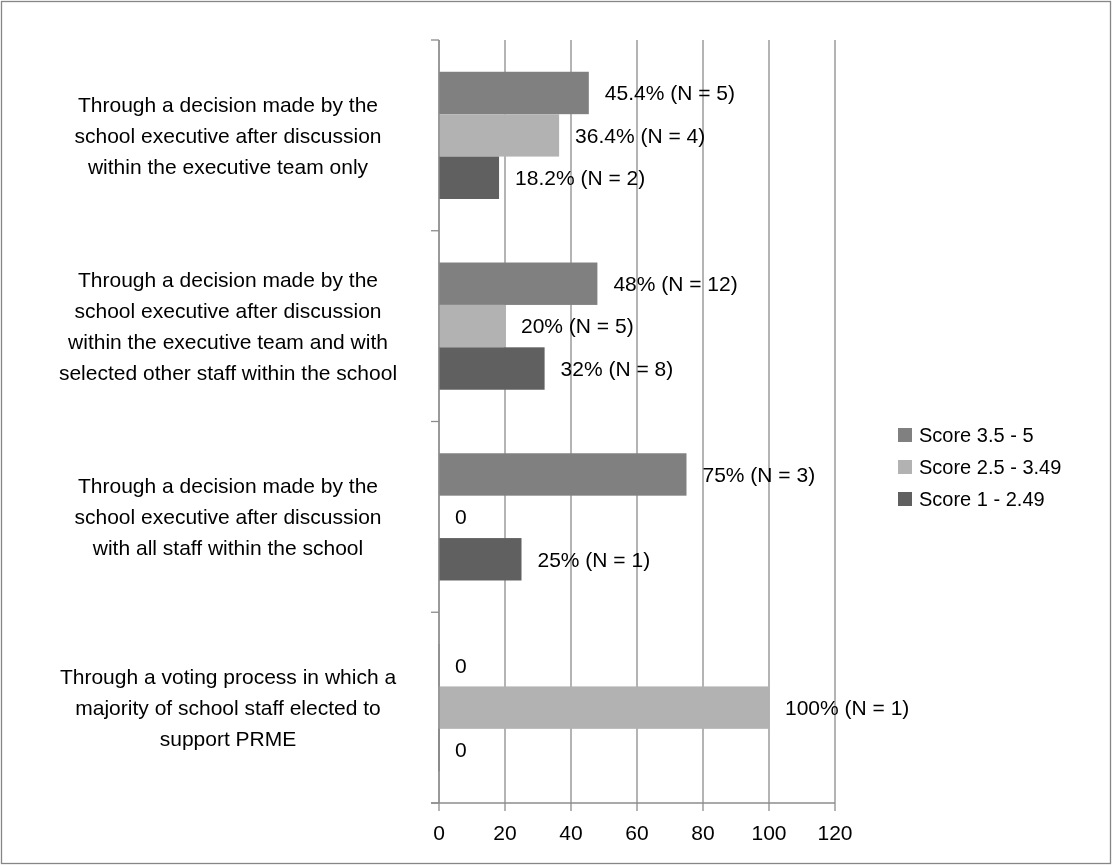 This screenshot has width=1112, height=865. What do you see at coordinates (617, 368) in the screenshot?
I see `data-label: 32% (N = 8)` at bounding box center [617, 368].